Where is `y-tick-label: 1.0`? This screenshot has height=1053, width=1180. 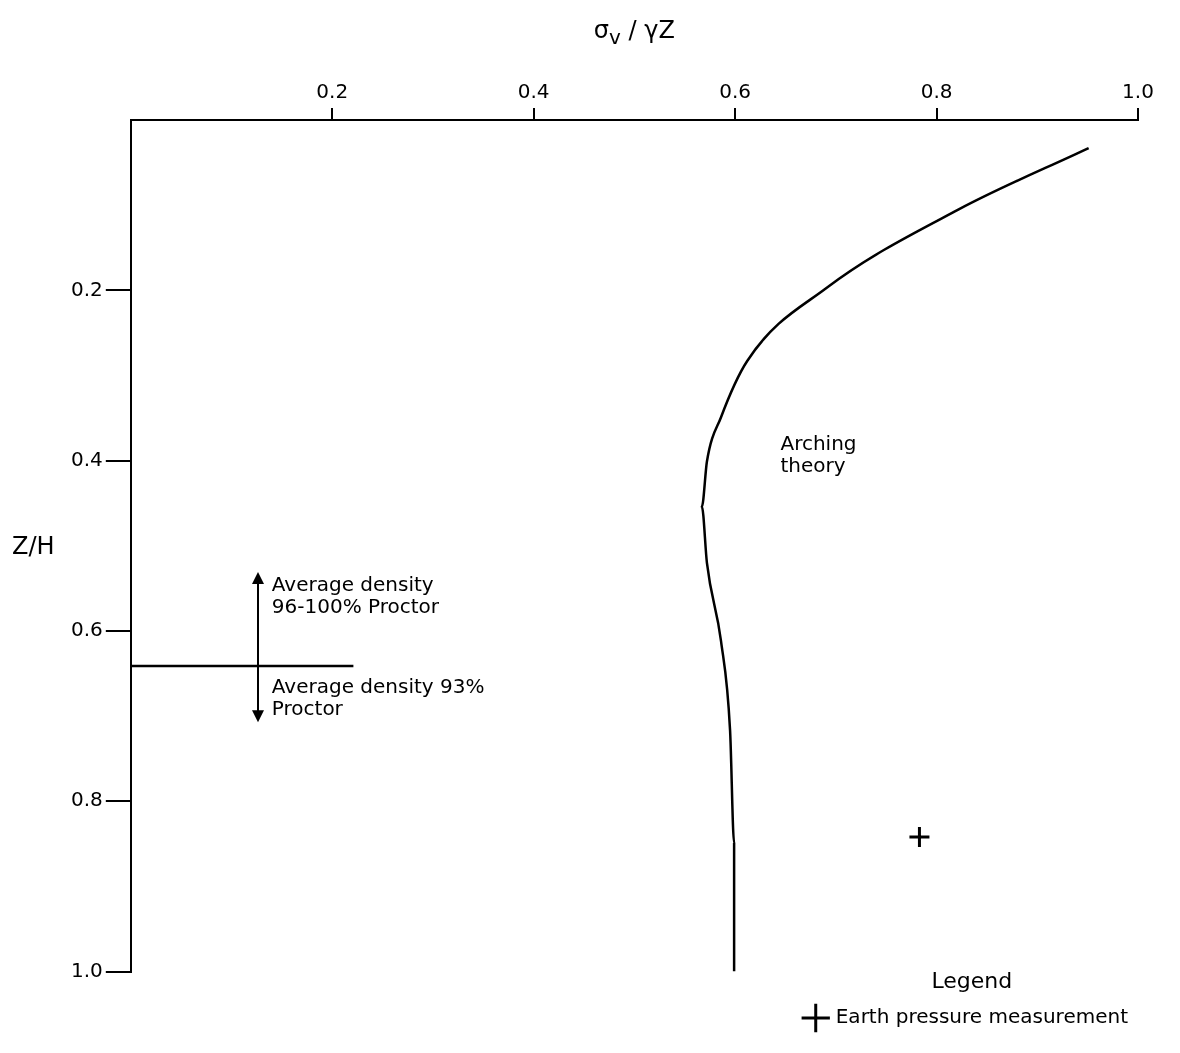 y-tick-label: 1.0 is located at coordinates (86, 969).